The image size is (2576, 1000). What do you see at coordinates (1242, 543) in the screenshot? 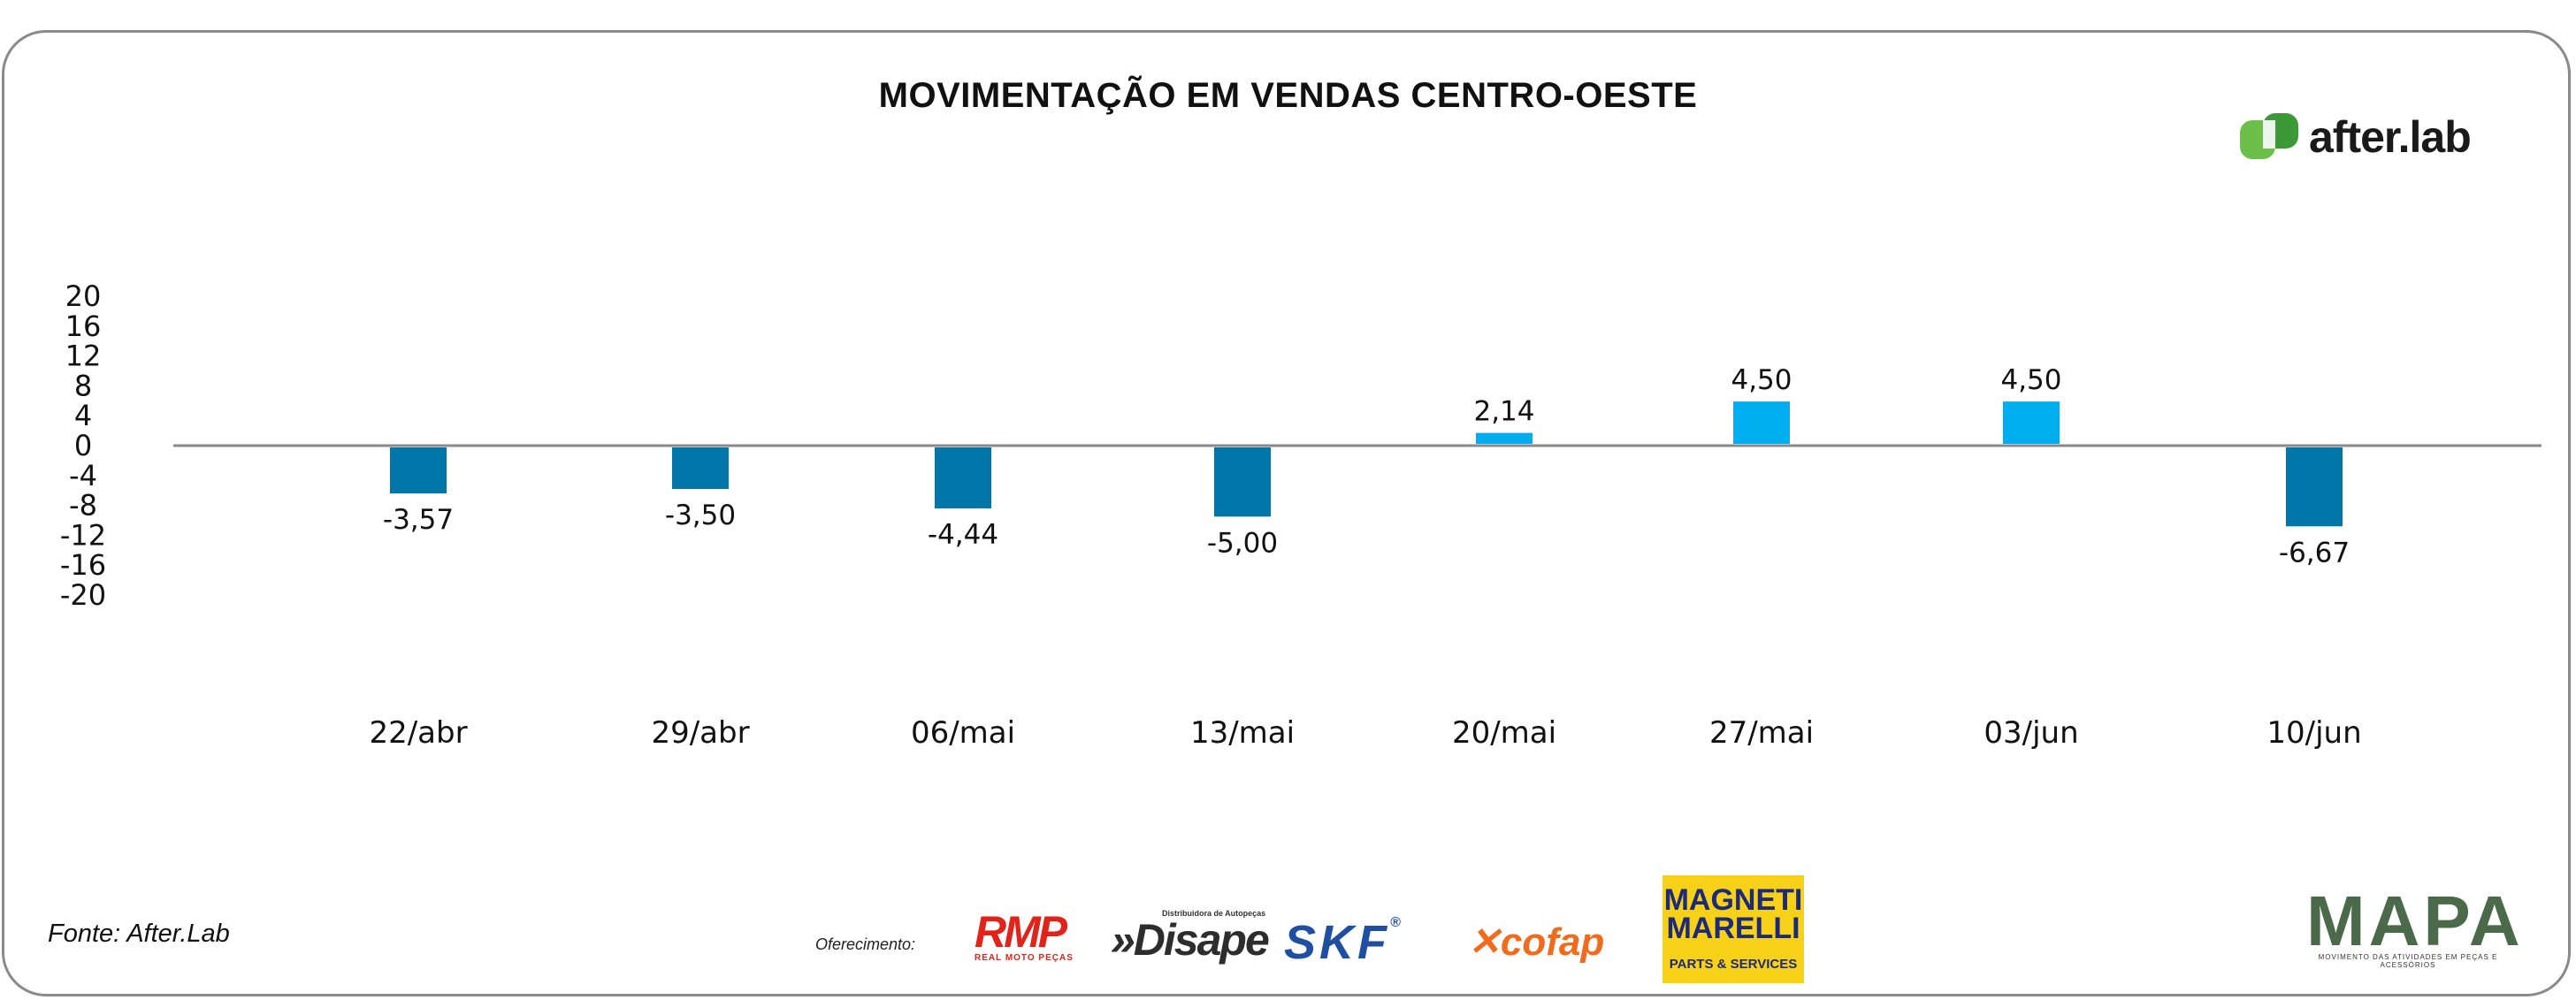
I see `data-label: -5,00` at bounding box center [1242, 543].